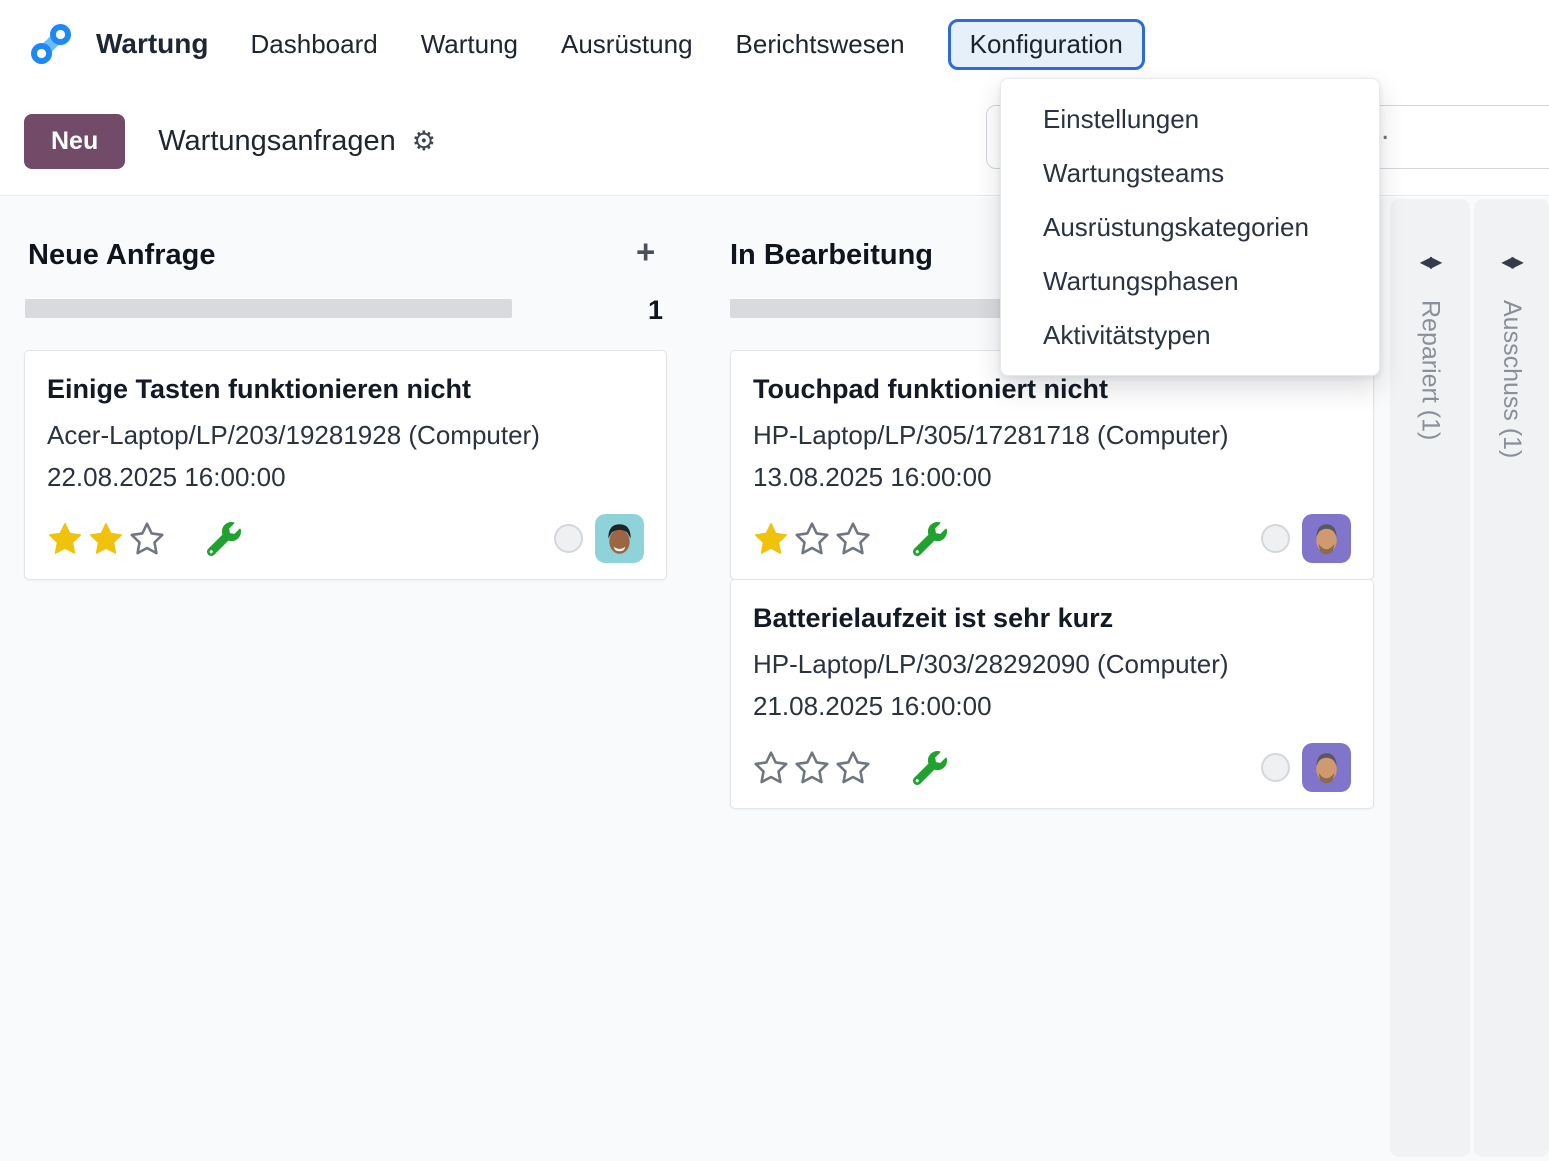 The width and height of the screenshot is (1549, 1161). I want to click on folded-column-label: Repariert (1), so click(1430, 370).